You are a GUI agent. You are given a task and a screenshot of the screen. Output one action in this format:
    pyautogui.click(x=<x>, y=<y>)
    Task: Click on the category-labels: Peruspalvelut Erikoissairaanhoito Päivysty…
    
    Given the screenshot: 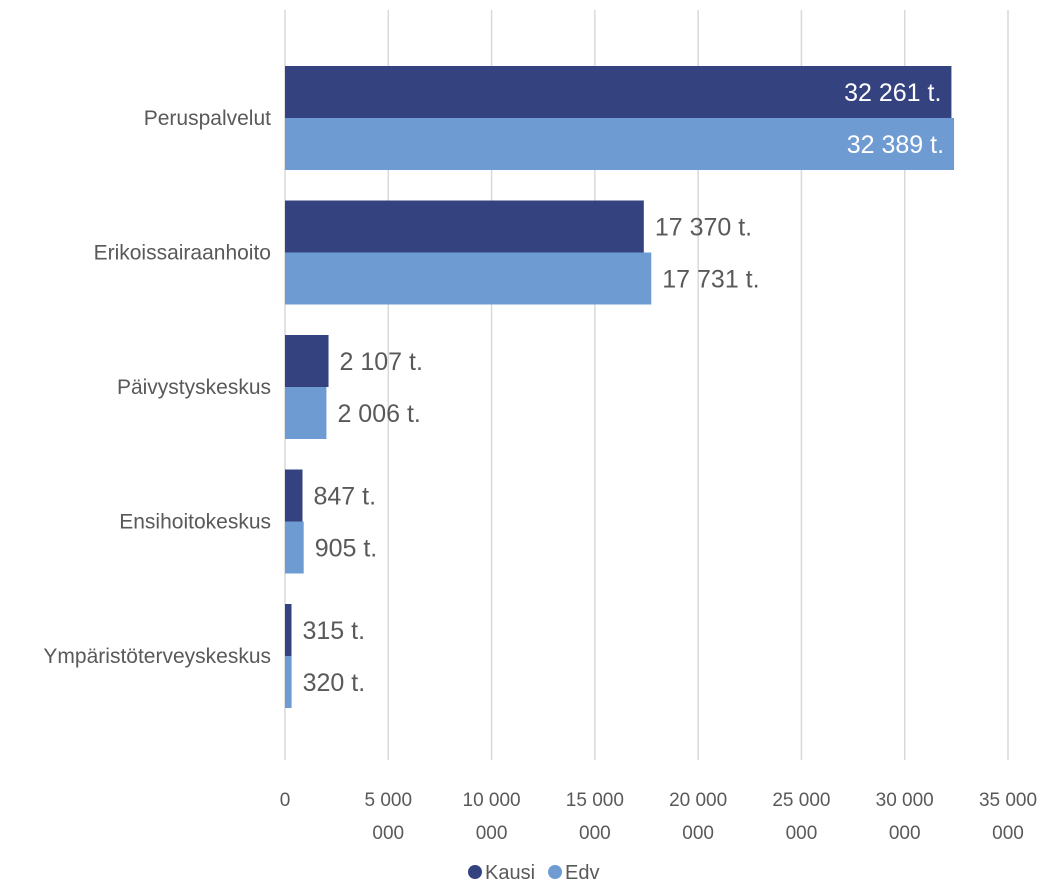 What is the action you would take?
    pyautogui.click(x=157, y=387)
    